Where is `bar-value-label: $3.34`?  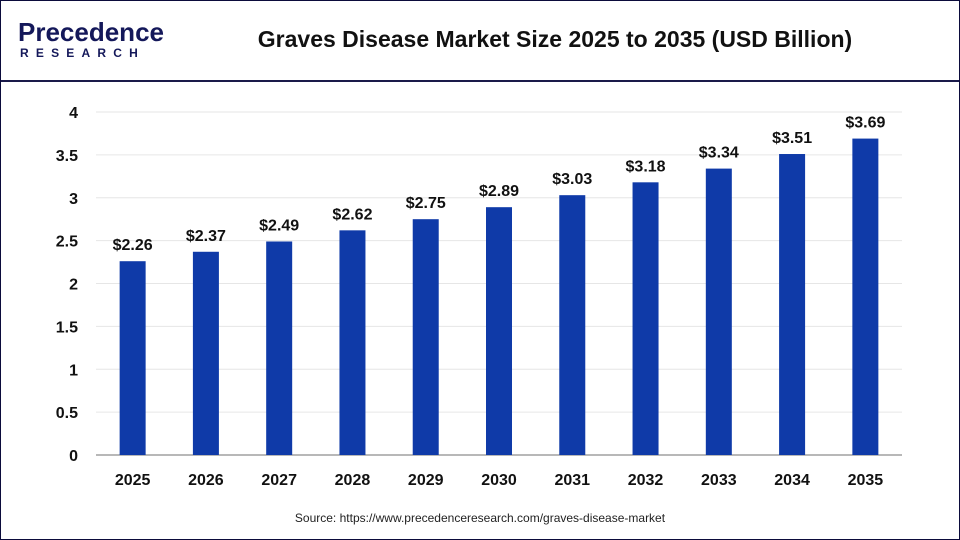 bar-value-label: $3.34 is located at coordinates (719, 153).